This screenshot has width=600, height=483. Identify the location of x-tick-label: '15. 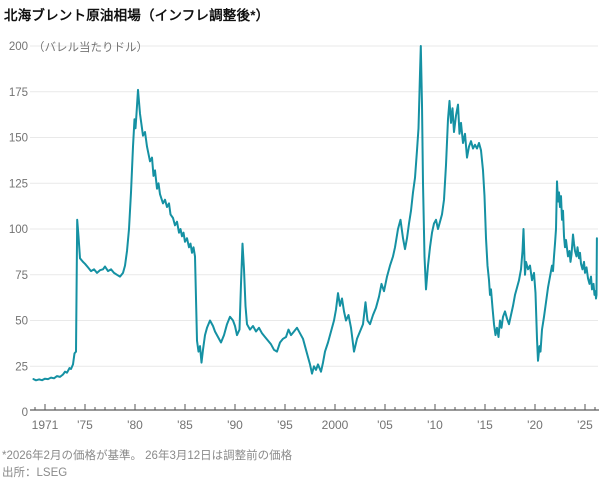
(485, 425).